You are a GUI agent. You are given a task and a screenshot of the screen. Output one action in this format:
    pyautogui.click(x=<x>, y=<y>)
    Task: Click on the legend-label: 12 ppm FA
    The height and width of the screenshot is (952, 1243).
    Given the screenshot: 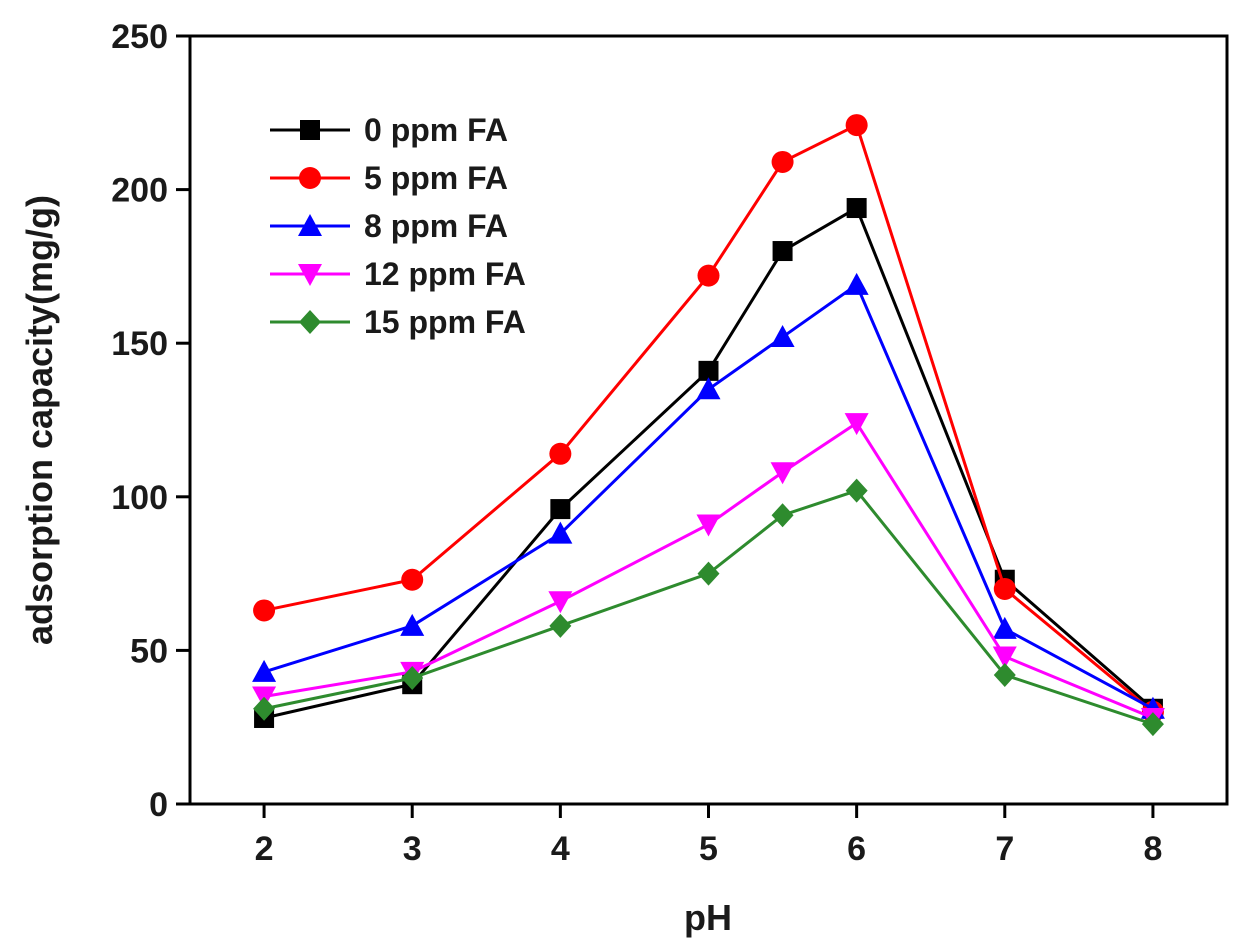 What is the action you would take?
    pyautogui.click(x=445, y=274)
    